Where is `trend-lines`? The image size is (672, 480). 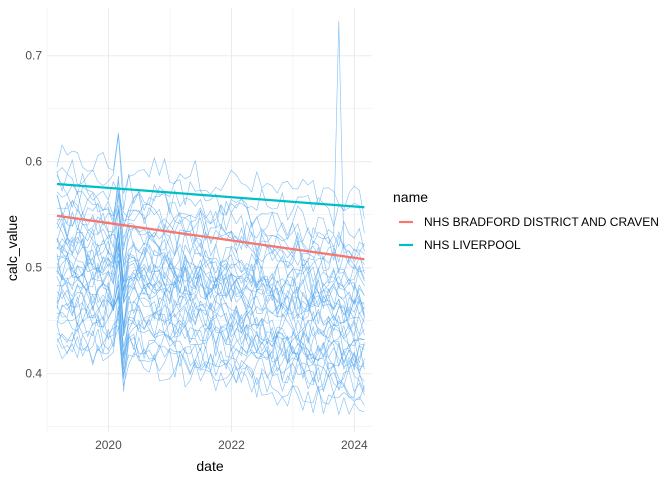 trend-lines is located at coordinates (210, 221).